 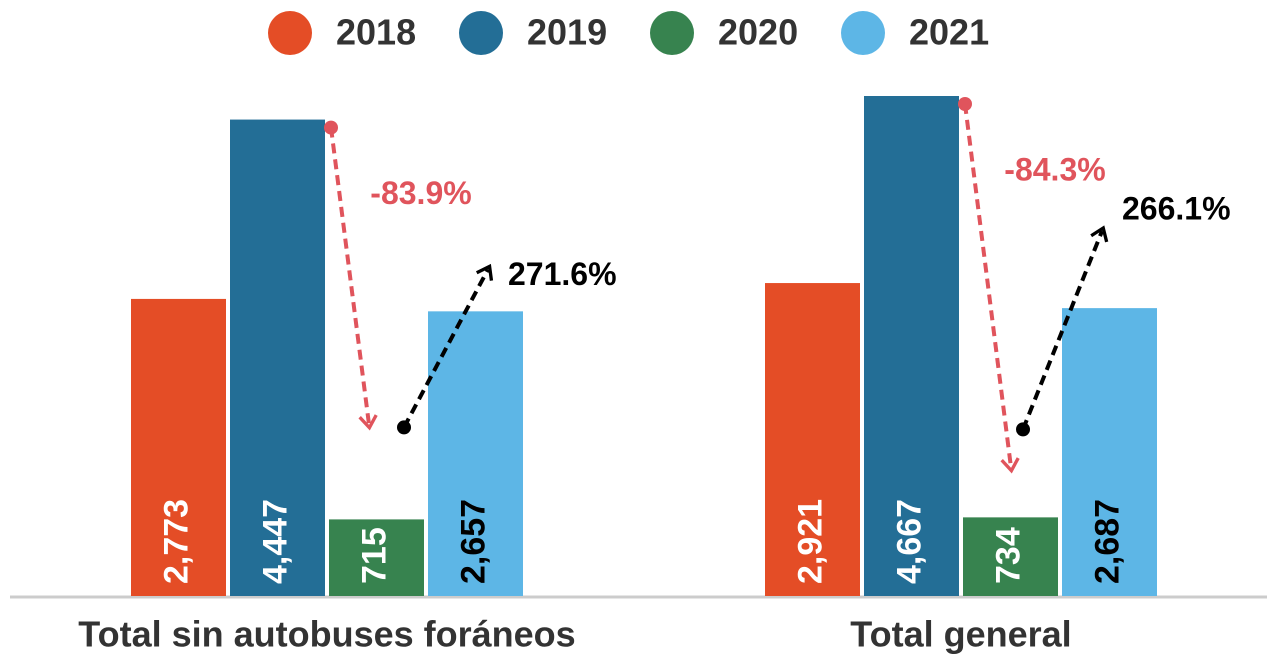 I want to click on legend-label: 2020, so click(x=758, y=32).